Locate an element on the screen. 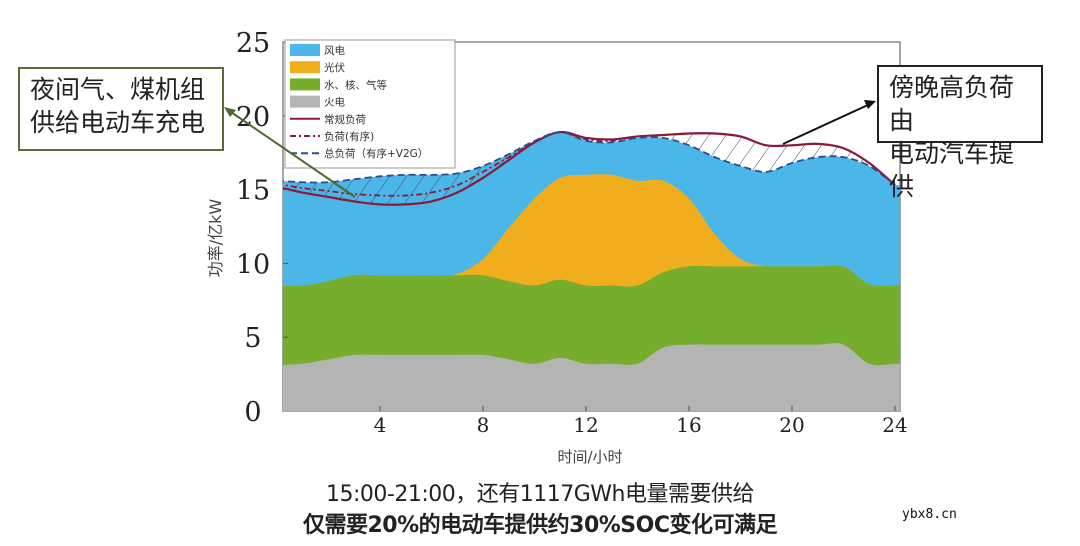  load-lines is located at coordinates (589, 168).